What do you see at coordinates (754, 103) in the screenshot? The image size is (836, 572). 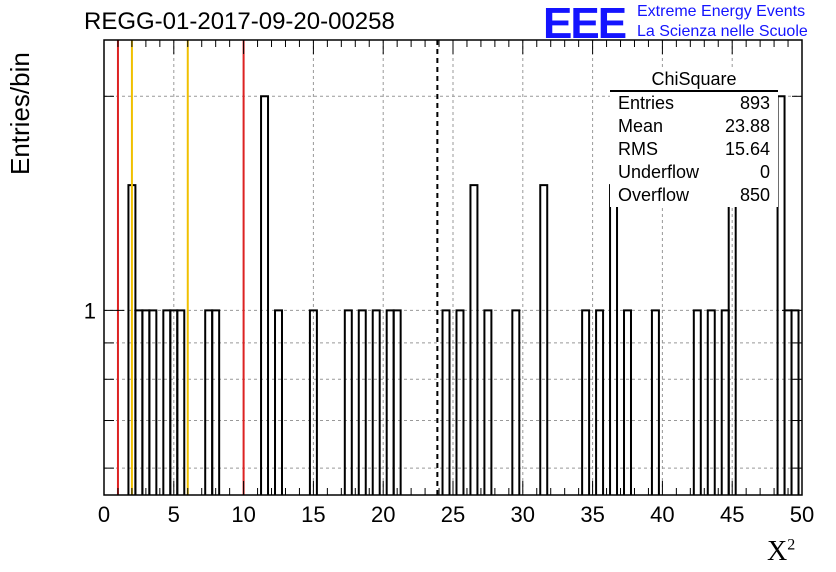 I see `stats-value: 893` at bounding box center [754, 103].